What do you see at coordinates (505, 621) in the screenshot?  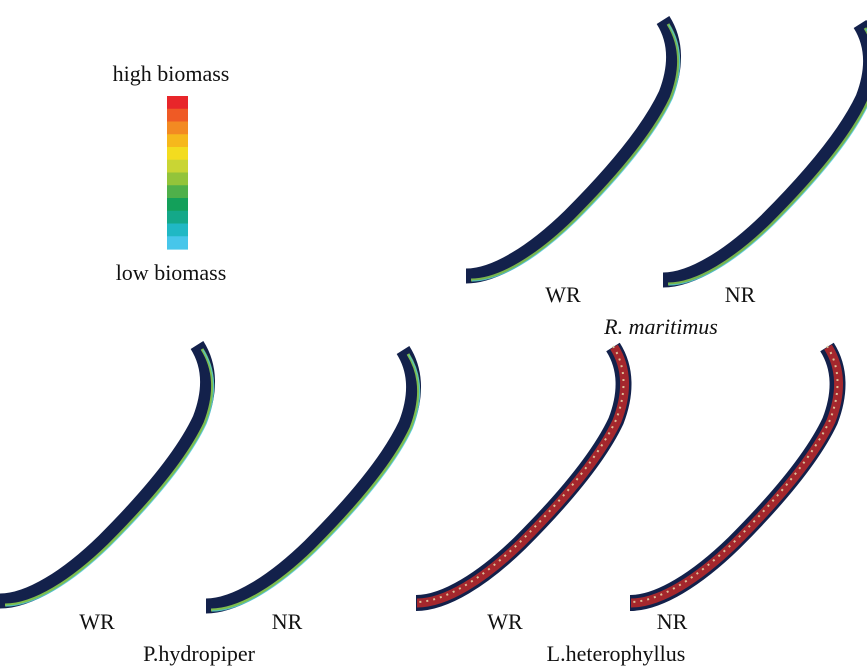 I see `l-heterophyllus-wr-label: WR` at bounding box center [505, 621].